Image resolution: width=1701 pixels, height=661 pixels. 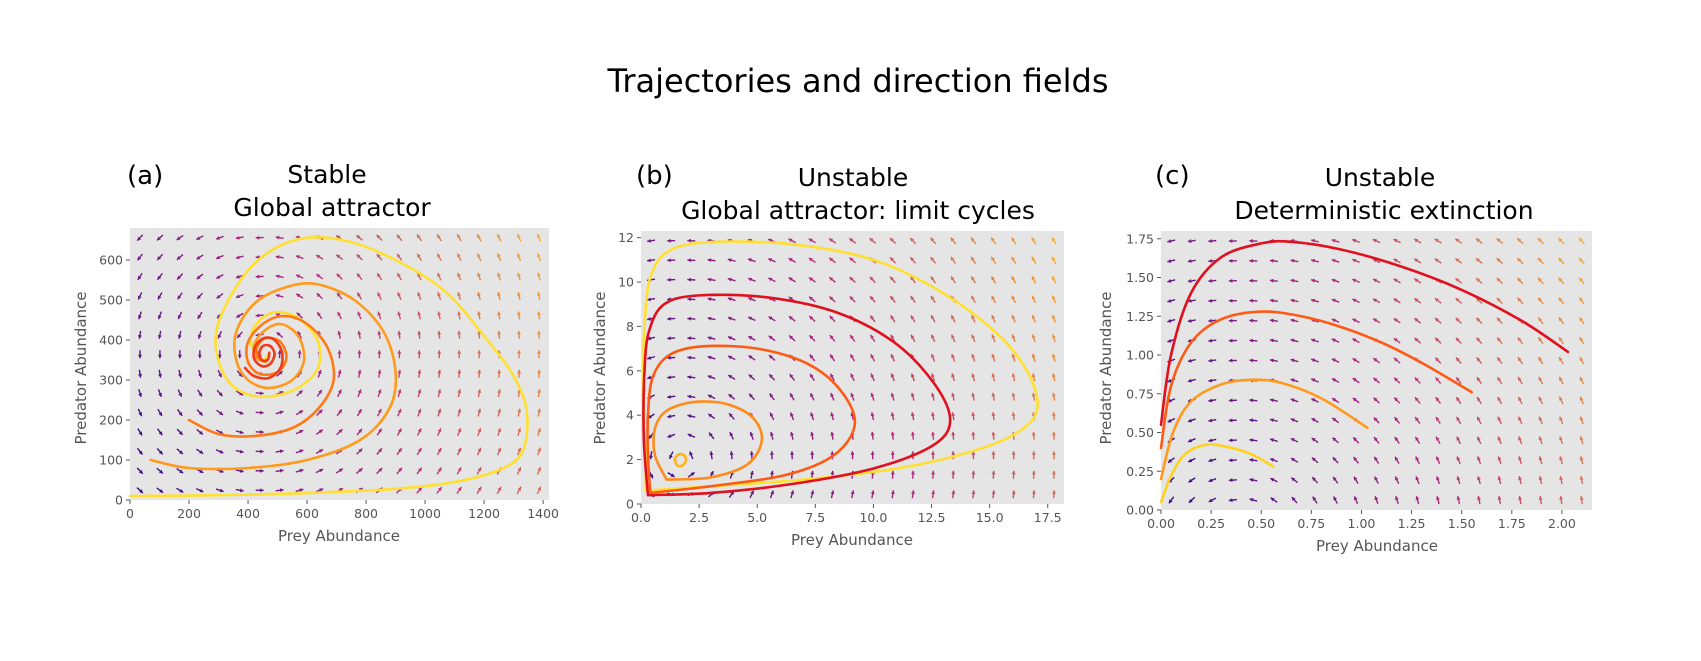 I want to click on panel-c-xtick-label: 1.00, so click(x=1362, y=523).